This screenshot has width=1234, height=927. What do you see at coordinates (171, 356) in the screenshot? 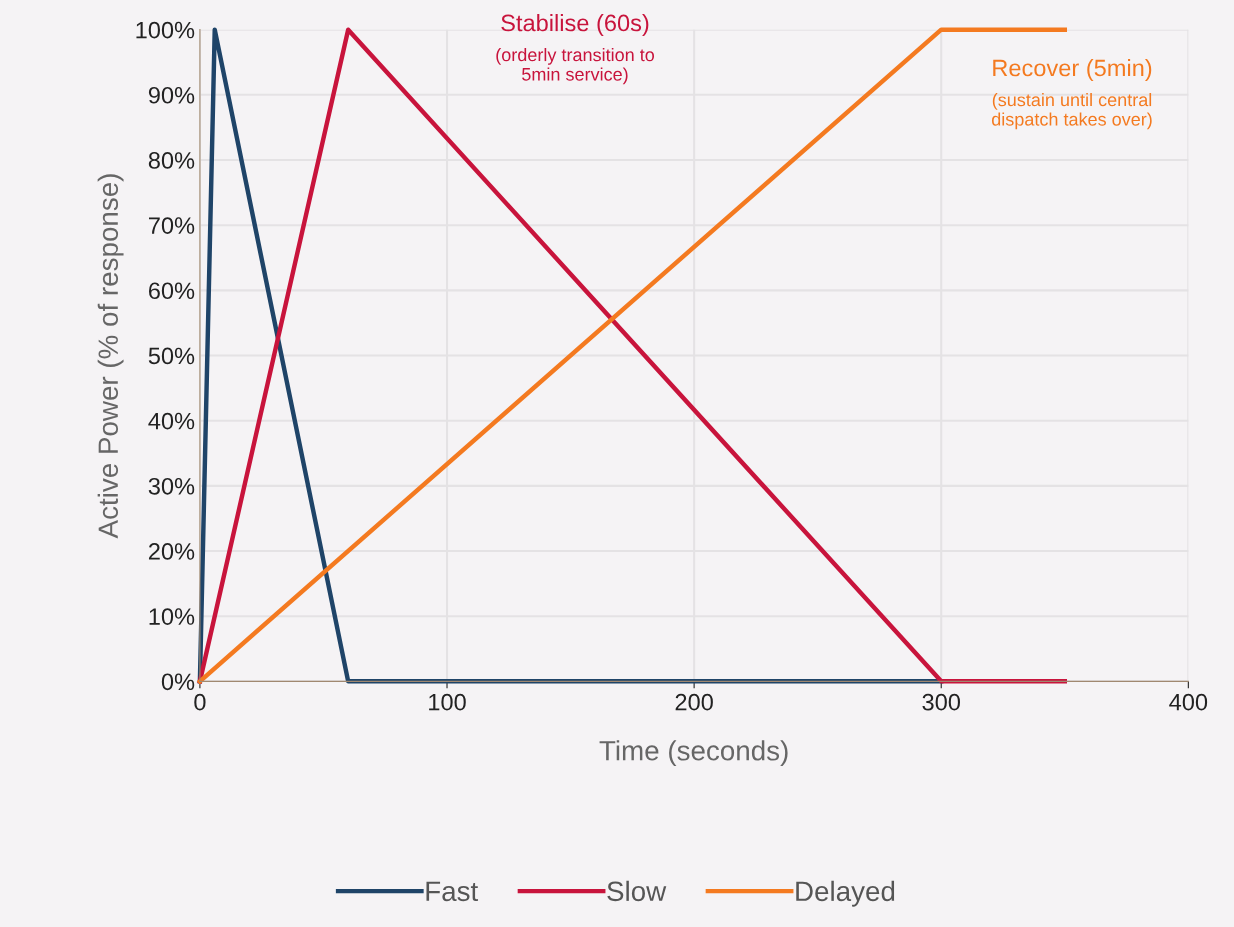
I see `y-tick-label: 50%` at bounding box center [171, 356].